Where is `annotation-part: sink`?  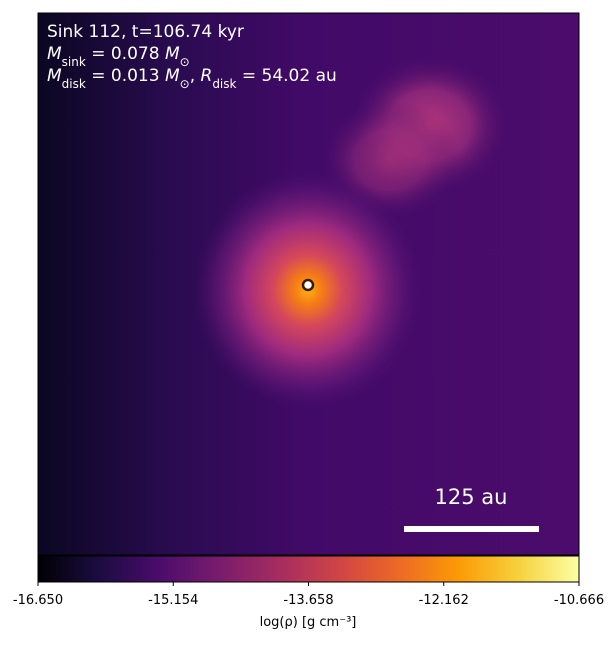
annotation-part: sink is located at coordinates (74, 62).